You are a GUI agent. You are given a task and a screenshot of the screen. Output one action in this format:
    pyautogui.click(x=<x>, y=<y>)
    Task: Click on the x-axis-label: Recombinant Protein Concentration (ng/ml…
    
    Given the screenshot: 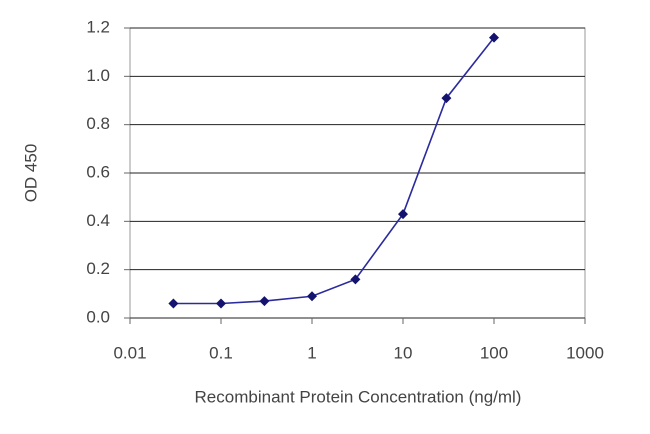 What is the action you would take?
    pyautogui.click(x=358, y=396)
    